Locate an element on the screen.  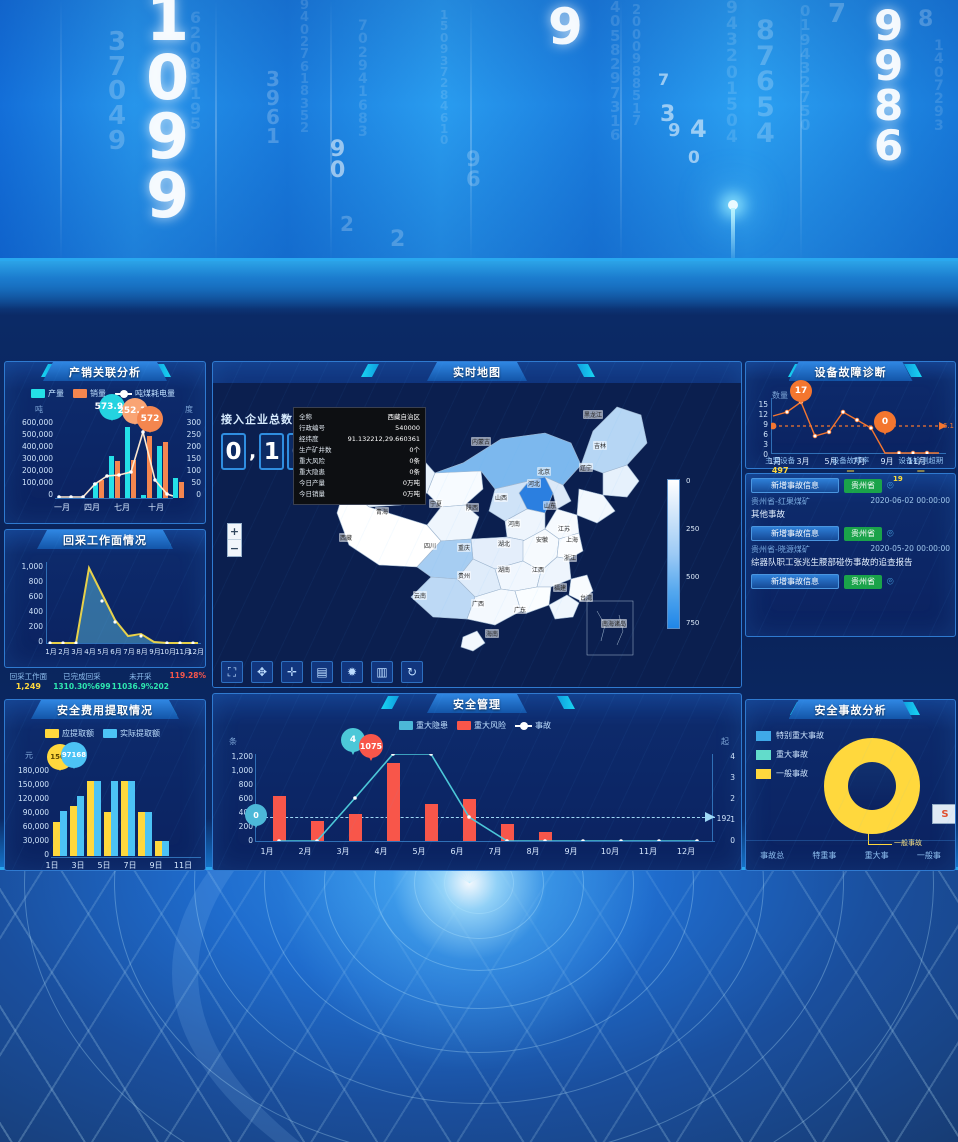
panel-title-workface: 回采工作面情况 is located at coordinates (105, 540).